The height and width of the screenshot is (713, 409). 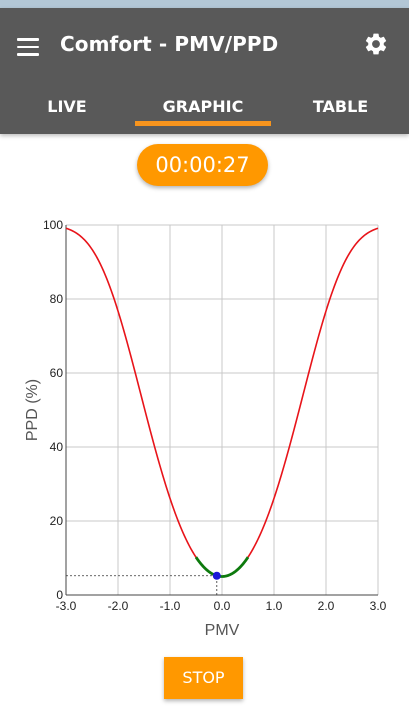 I want to click on y-tick-label: 100, so click(x=53, y=225).